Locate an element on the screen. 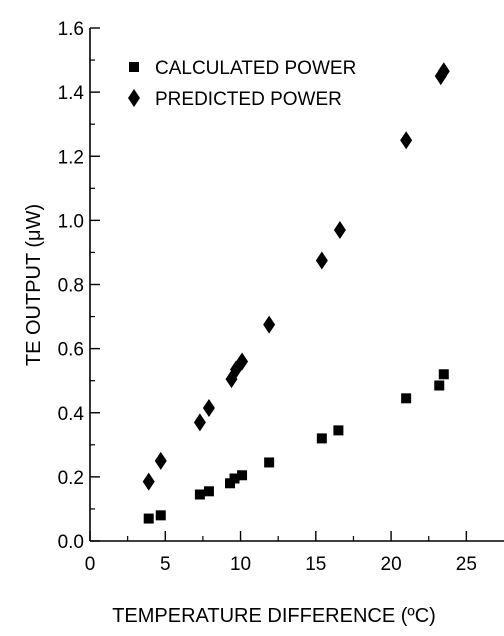  y-tick-label: 1.4 is located at coordinates (71, 93).